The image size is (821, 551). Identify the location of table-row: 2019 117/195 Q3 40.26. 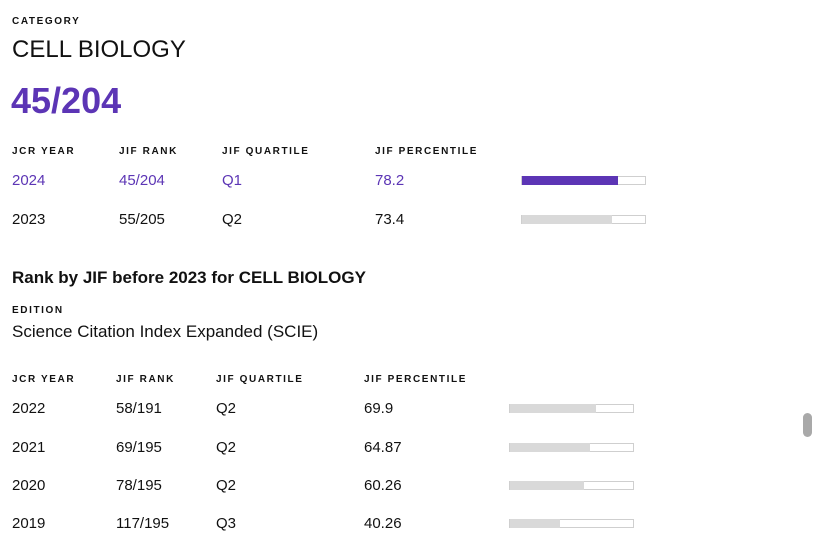
(390, 526).